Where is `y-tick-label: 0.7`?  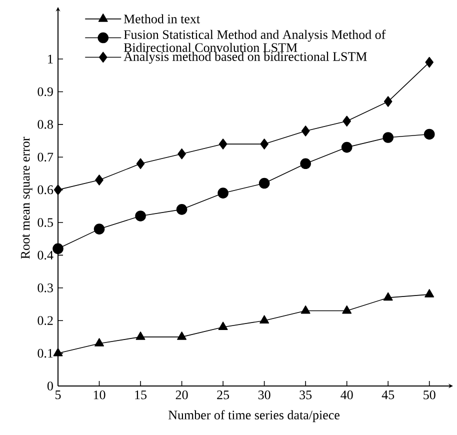 y-tick-label: 0.7 is located at coordinates (46, 157).